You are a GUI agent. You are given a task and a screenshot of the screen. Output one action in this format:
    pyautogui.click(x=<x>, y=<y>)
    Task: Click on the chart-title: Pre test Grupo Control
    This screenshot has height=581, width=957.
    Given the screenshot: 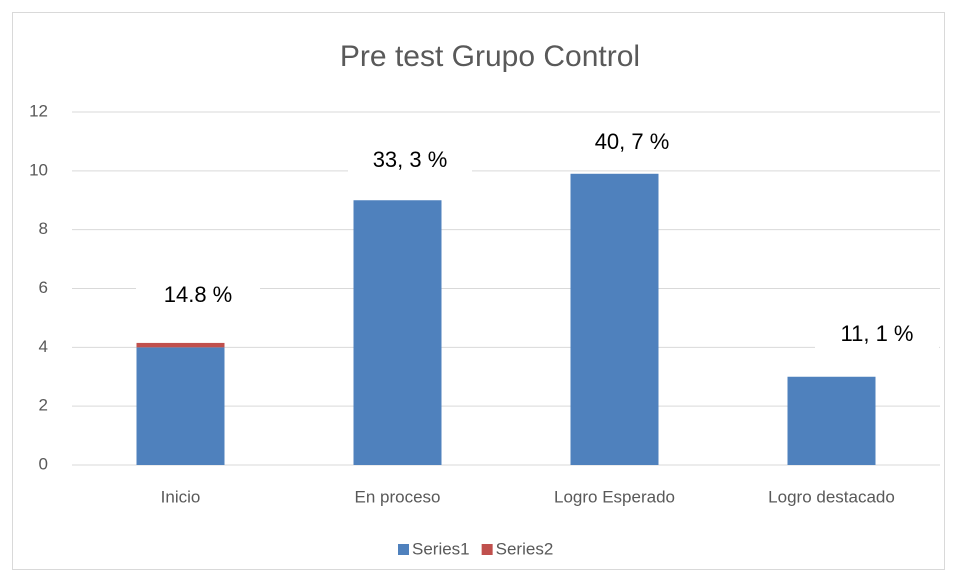 What is the action you would take?
    pyautogui.click(x=490, y=56)
    